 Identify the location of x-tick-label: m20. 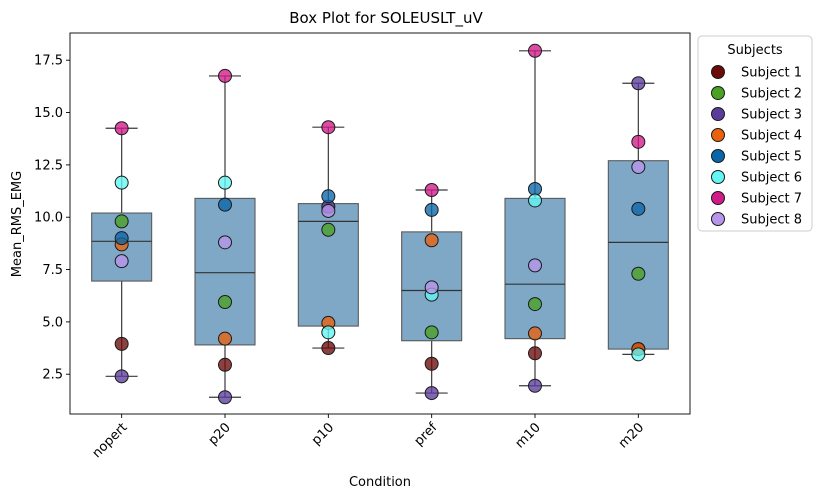
(631, 435).